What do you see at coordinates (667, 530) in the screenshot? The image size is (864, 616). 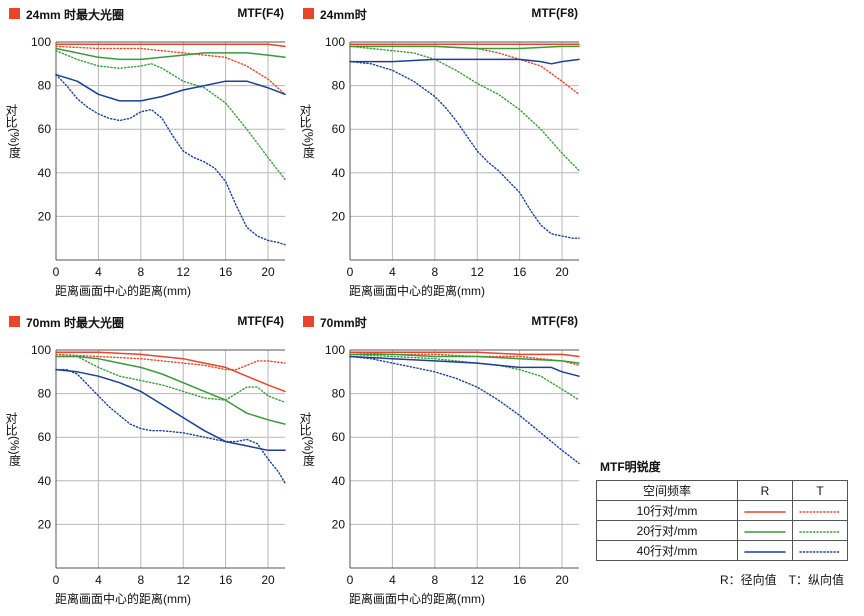 I see `legend-row-label: 20行对/mm` at bounding box center [667, 530].